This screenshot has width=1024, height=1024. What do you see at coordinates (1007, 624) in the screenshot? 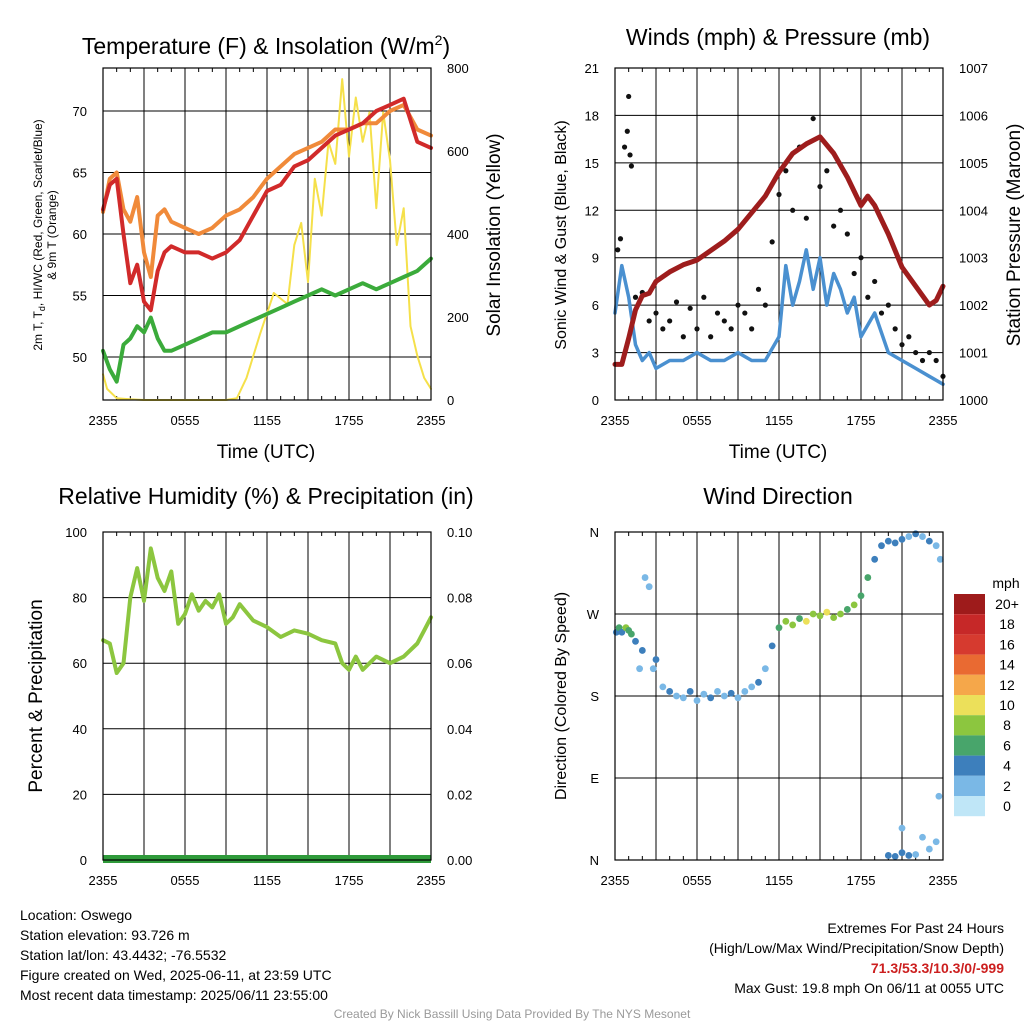
I see `legend-label: 18` at bounding box center [1007, 624].